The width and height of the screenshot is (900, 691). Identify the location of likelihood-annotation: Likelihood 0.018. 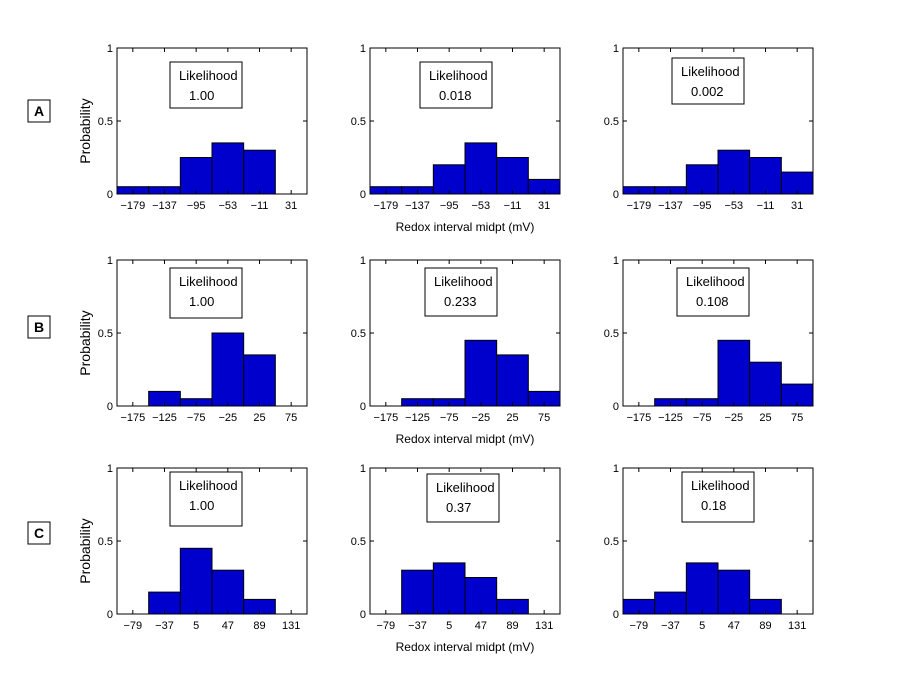
(456, 85).